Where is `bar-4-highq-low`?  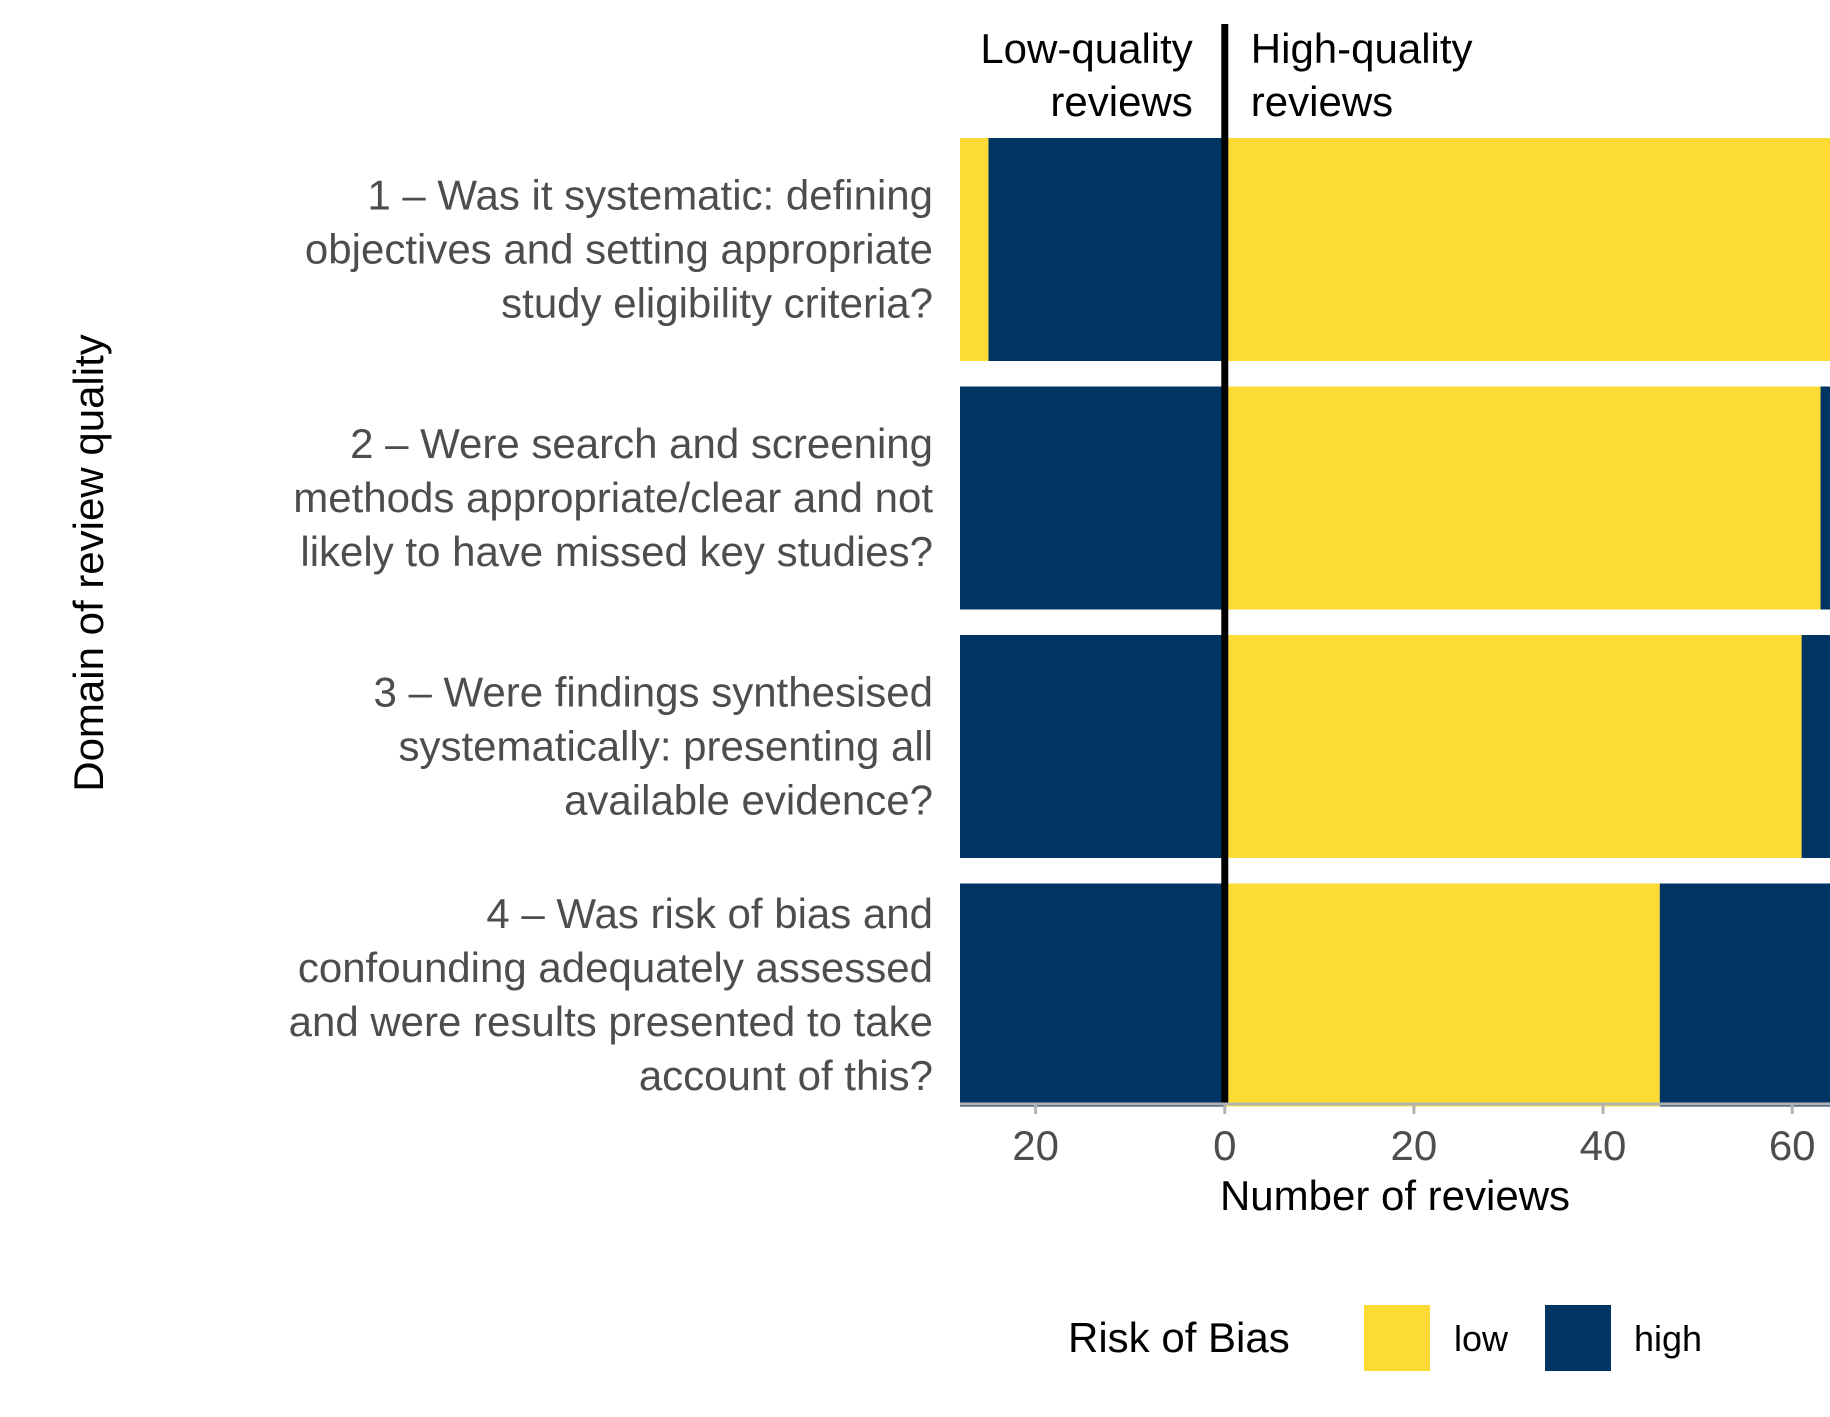
bar-4-highq-low is located at coordinates (1442, 995).